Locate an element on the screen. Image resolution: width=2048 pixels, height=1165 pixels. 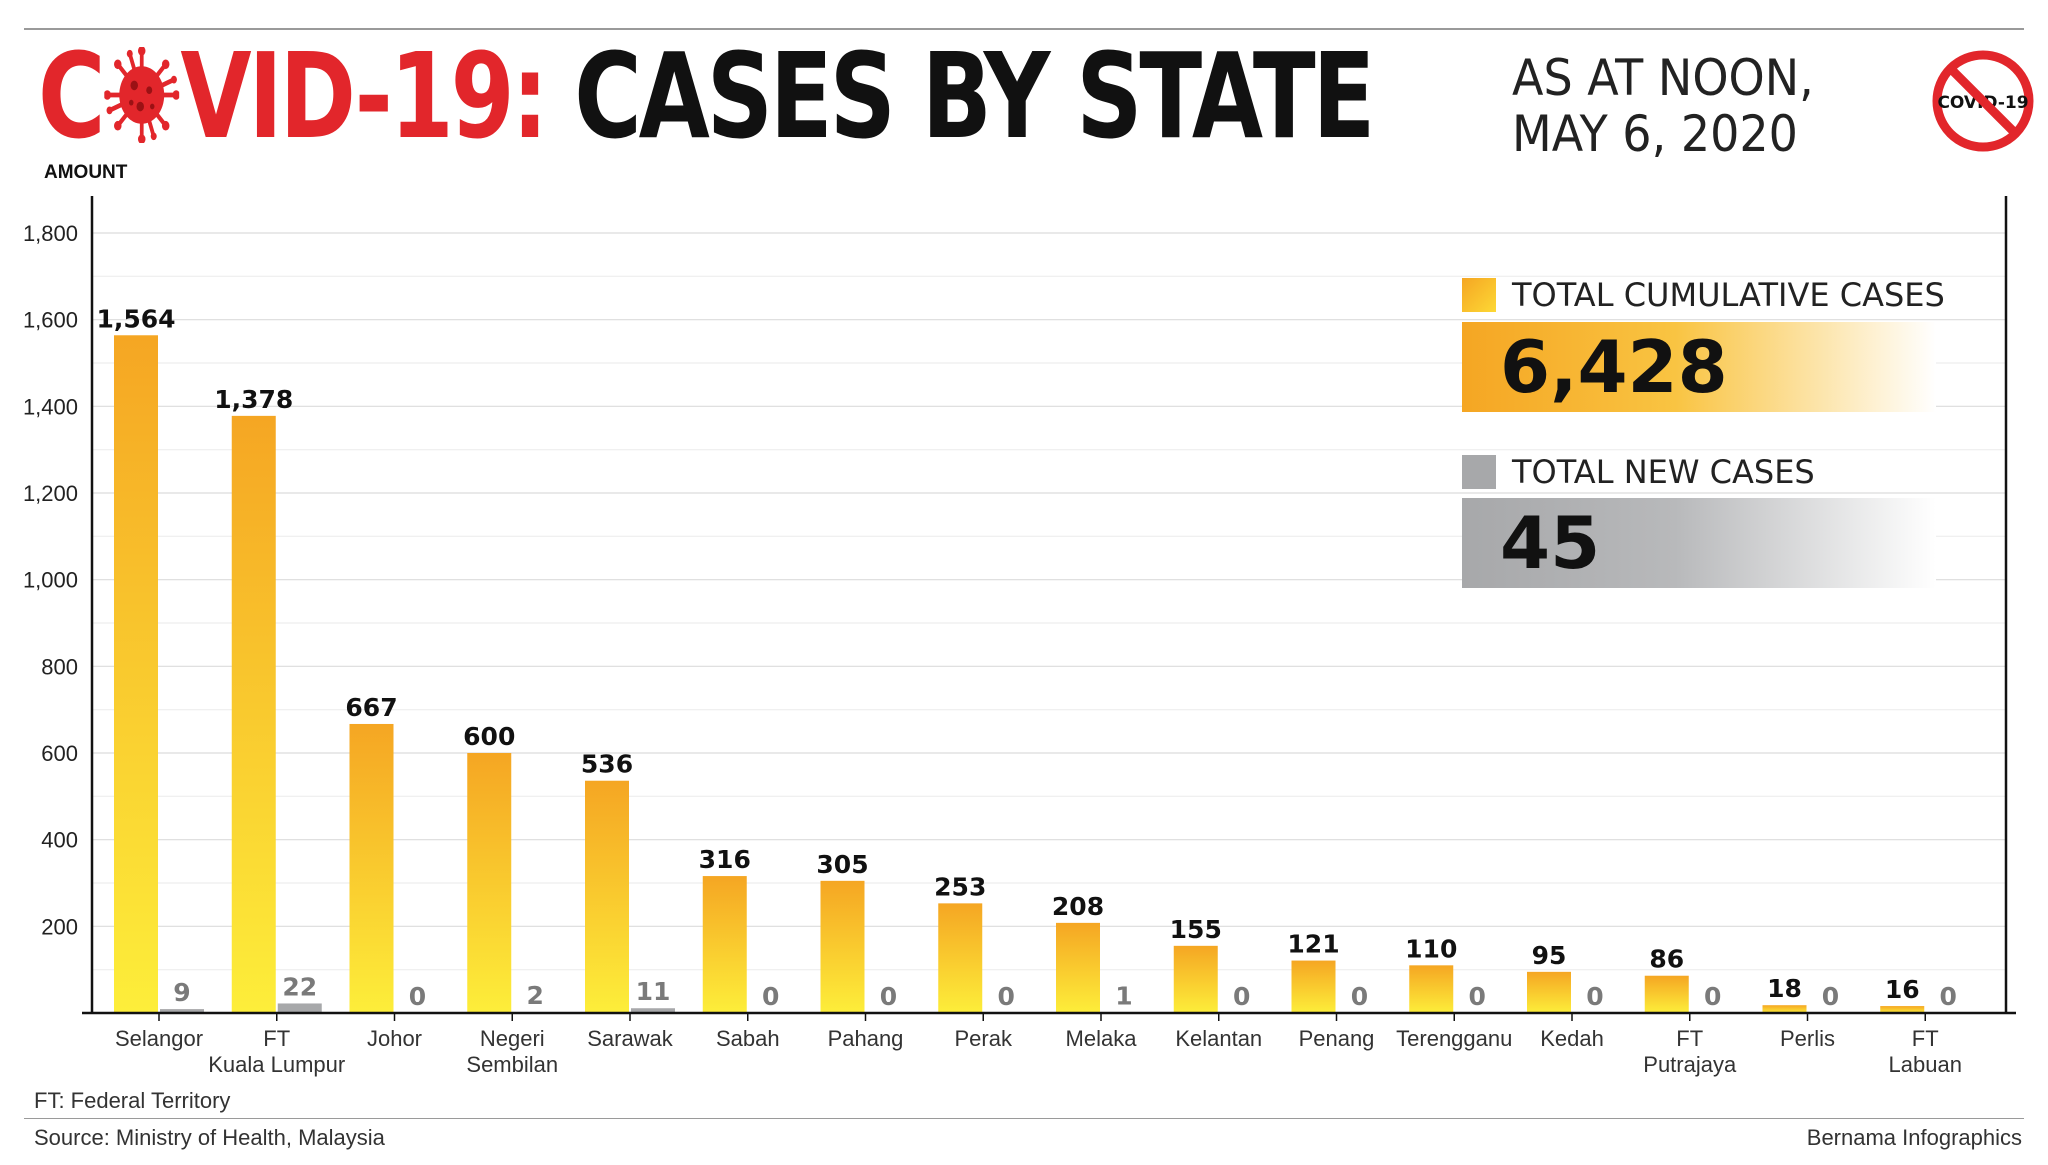
legend-swatch-new is located at coordinates (1479, 472).